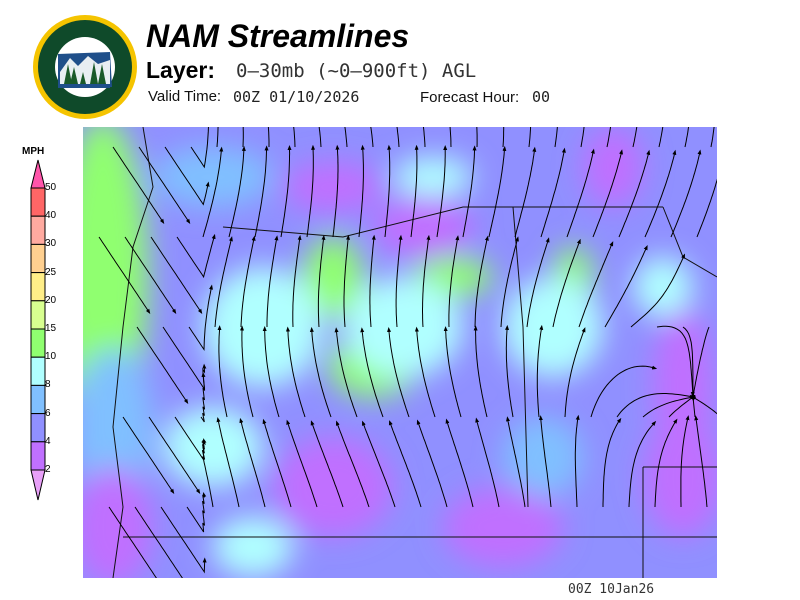 This screenshot has width=800, height=600. What do you see at coordinates (611, 589) in the screenshot?
I see `model-run-stamp: 00Z 10Jan26` at bounding box center [611, 589].